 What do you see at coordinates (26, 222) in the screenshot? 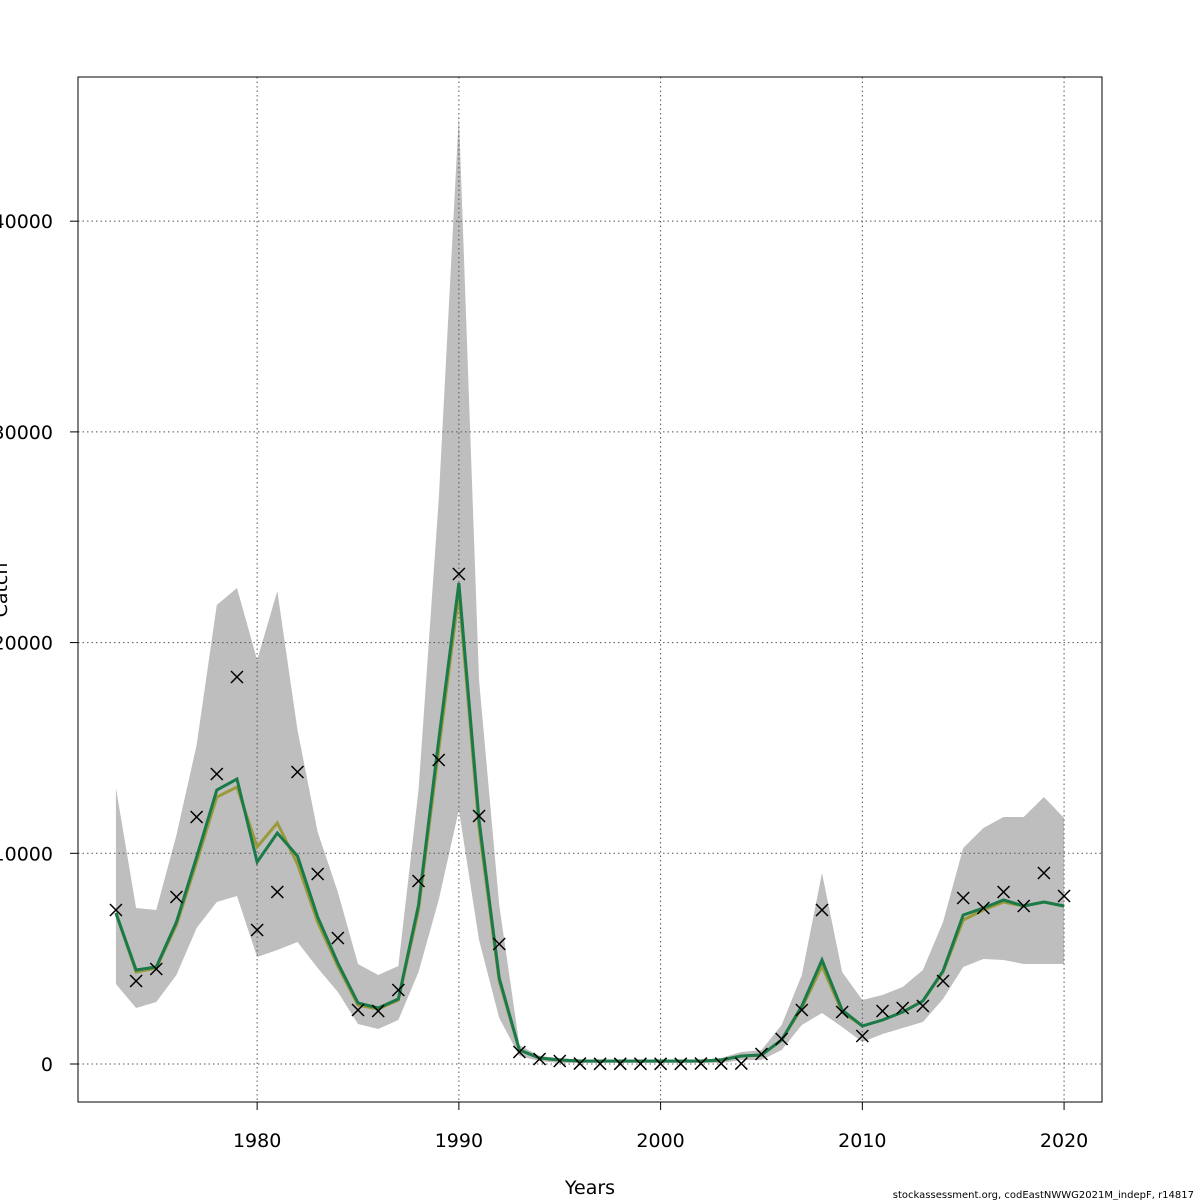
I see `y-tick-label: 40000` at bounding box center [26, 222].